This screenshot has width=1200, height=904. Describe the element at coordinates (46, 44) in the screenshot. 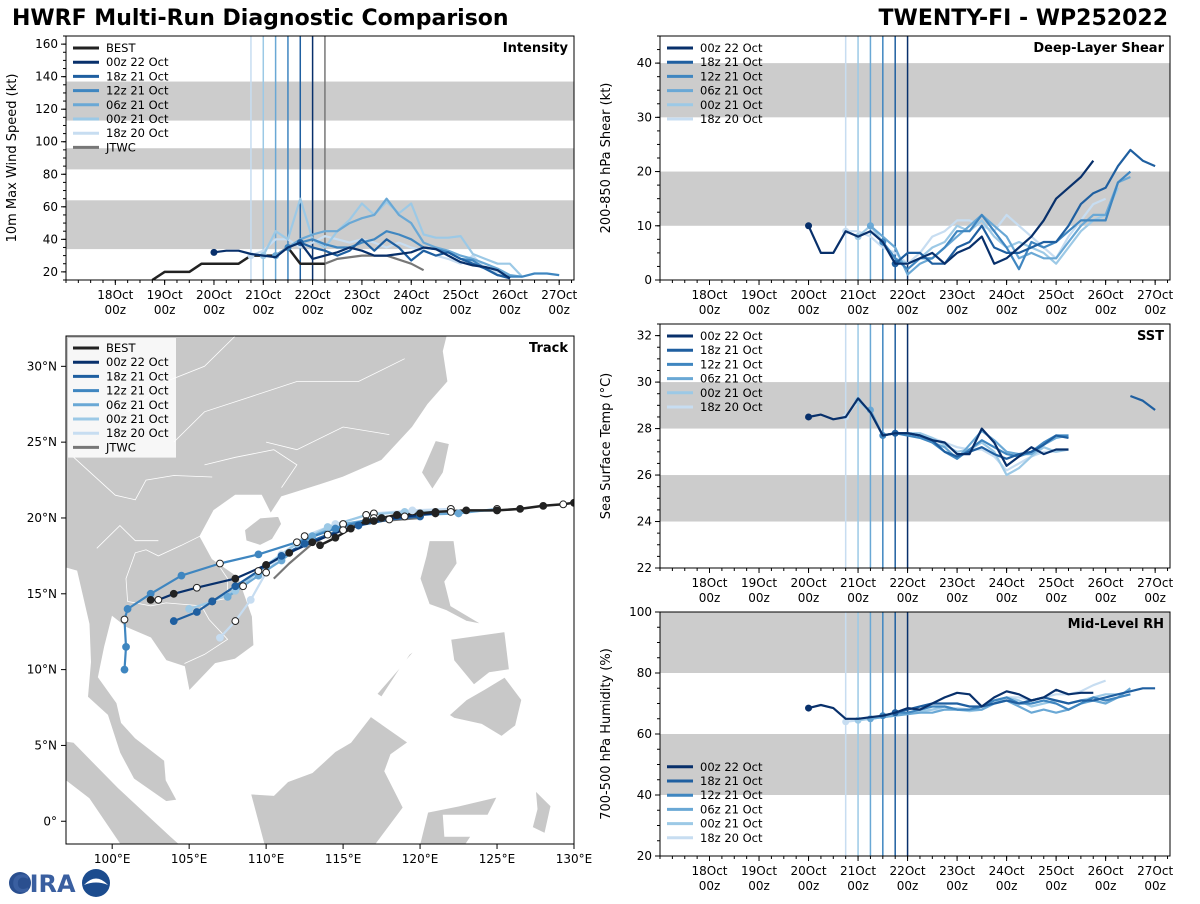

I see `y-tick-label: 160` at that location.